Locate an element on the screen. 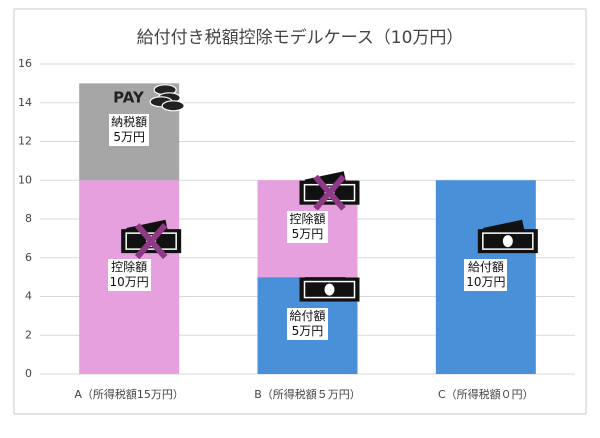  y-tick-label: 6 is located at coordinates (28, 257).